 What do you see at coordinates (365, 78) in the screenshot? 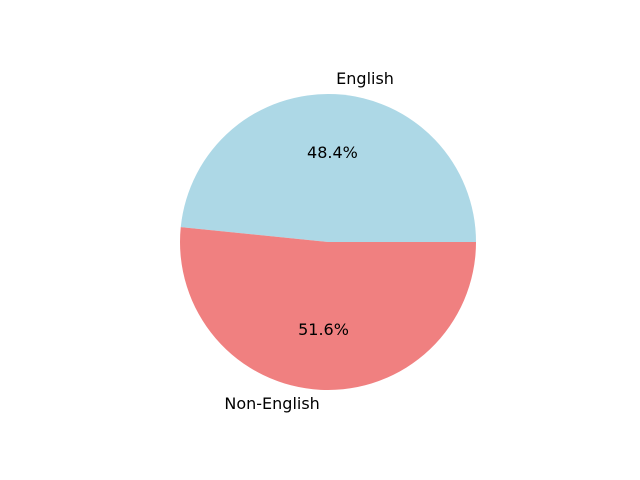
I see `slice-label: English` at bounding box center [365, 78].